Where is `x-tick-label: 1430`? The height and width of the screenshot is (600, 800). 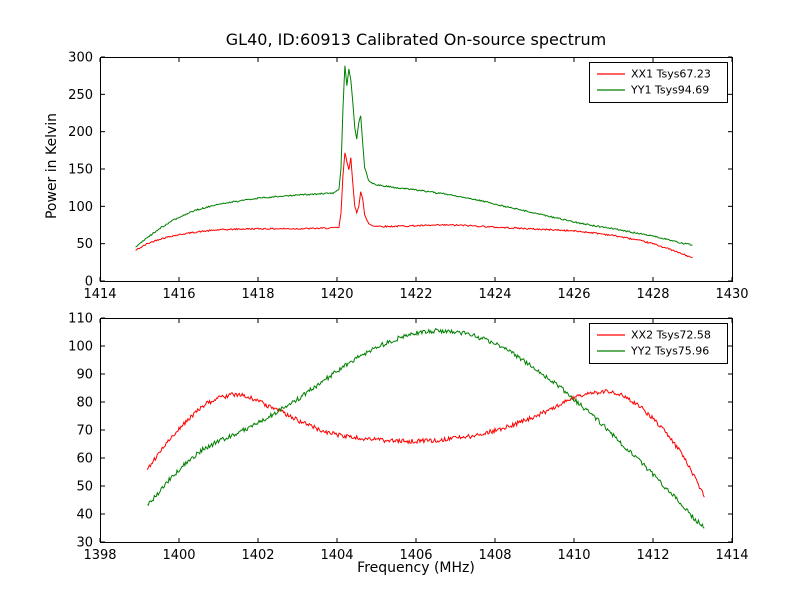
x-tick-label: 1430 is located at coordinates (731, 294).